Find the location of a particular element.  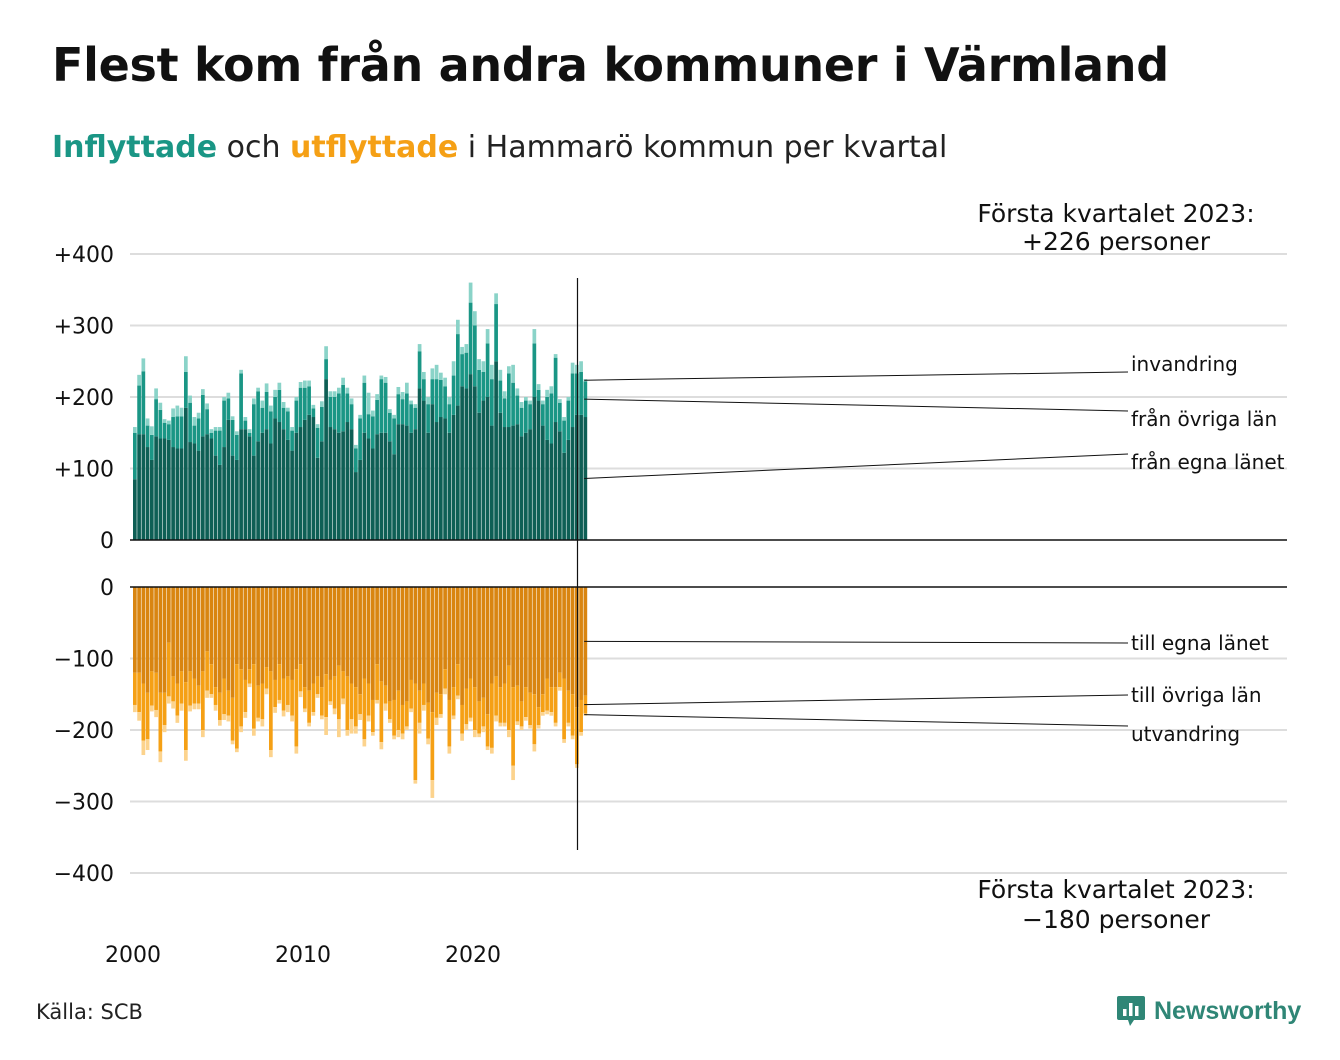

x-tick-label: 2000 is located at coordinates (133, 955).